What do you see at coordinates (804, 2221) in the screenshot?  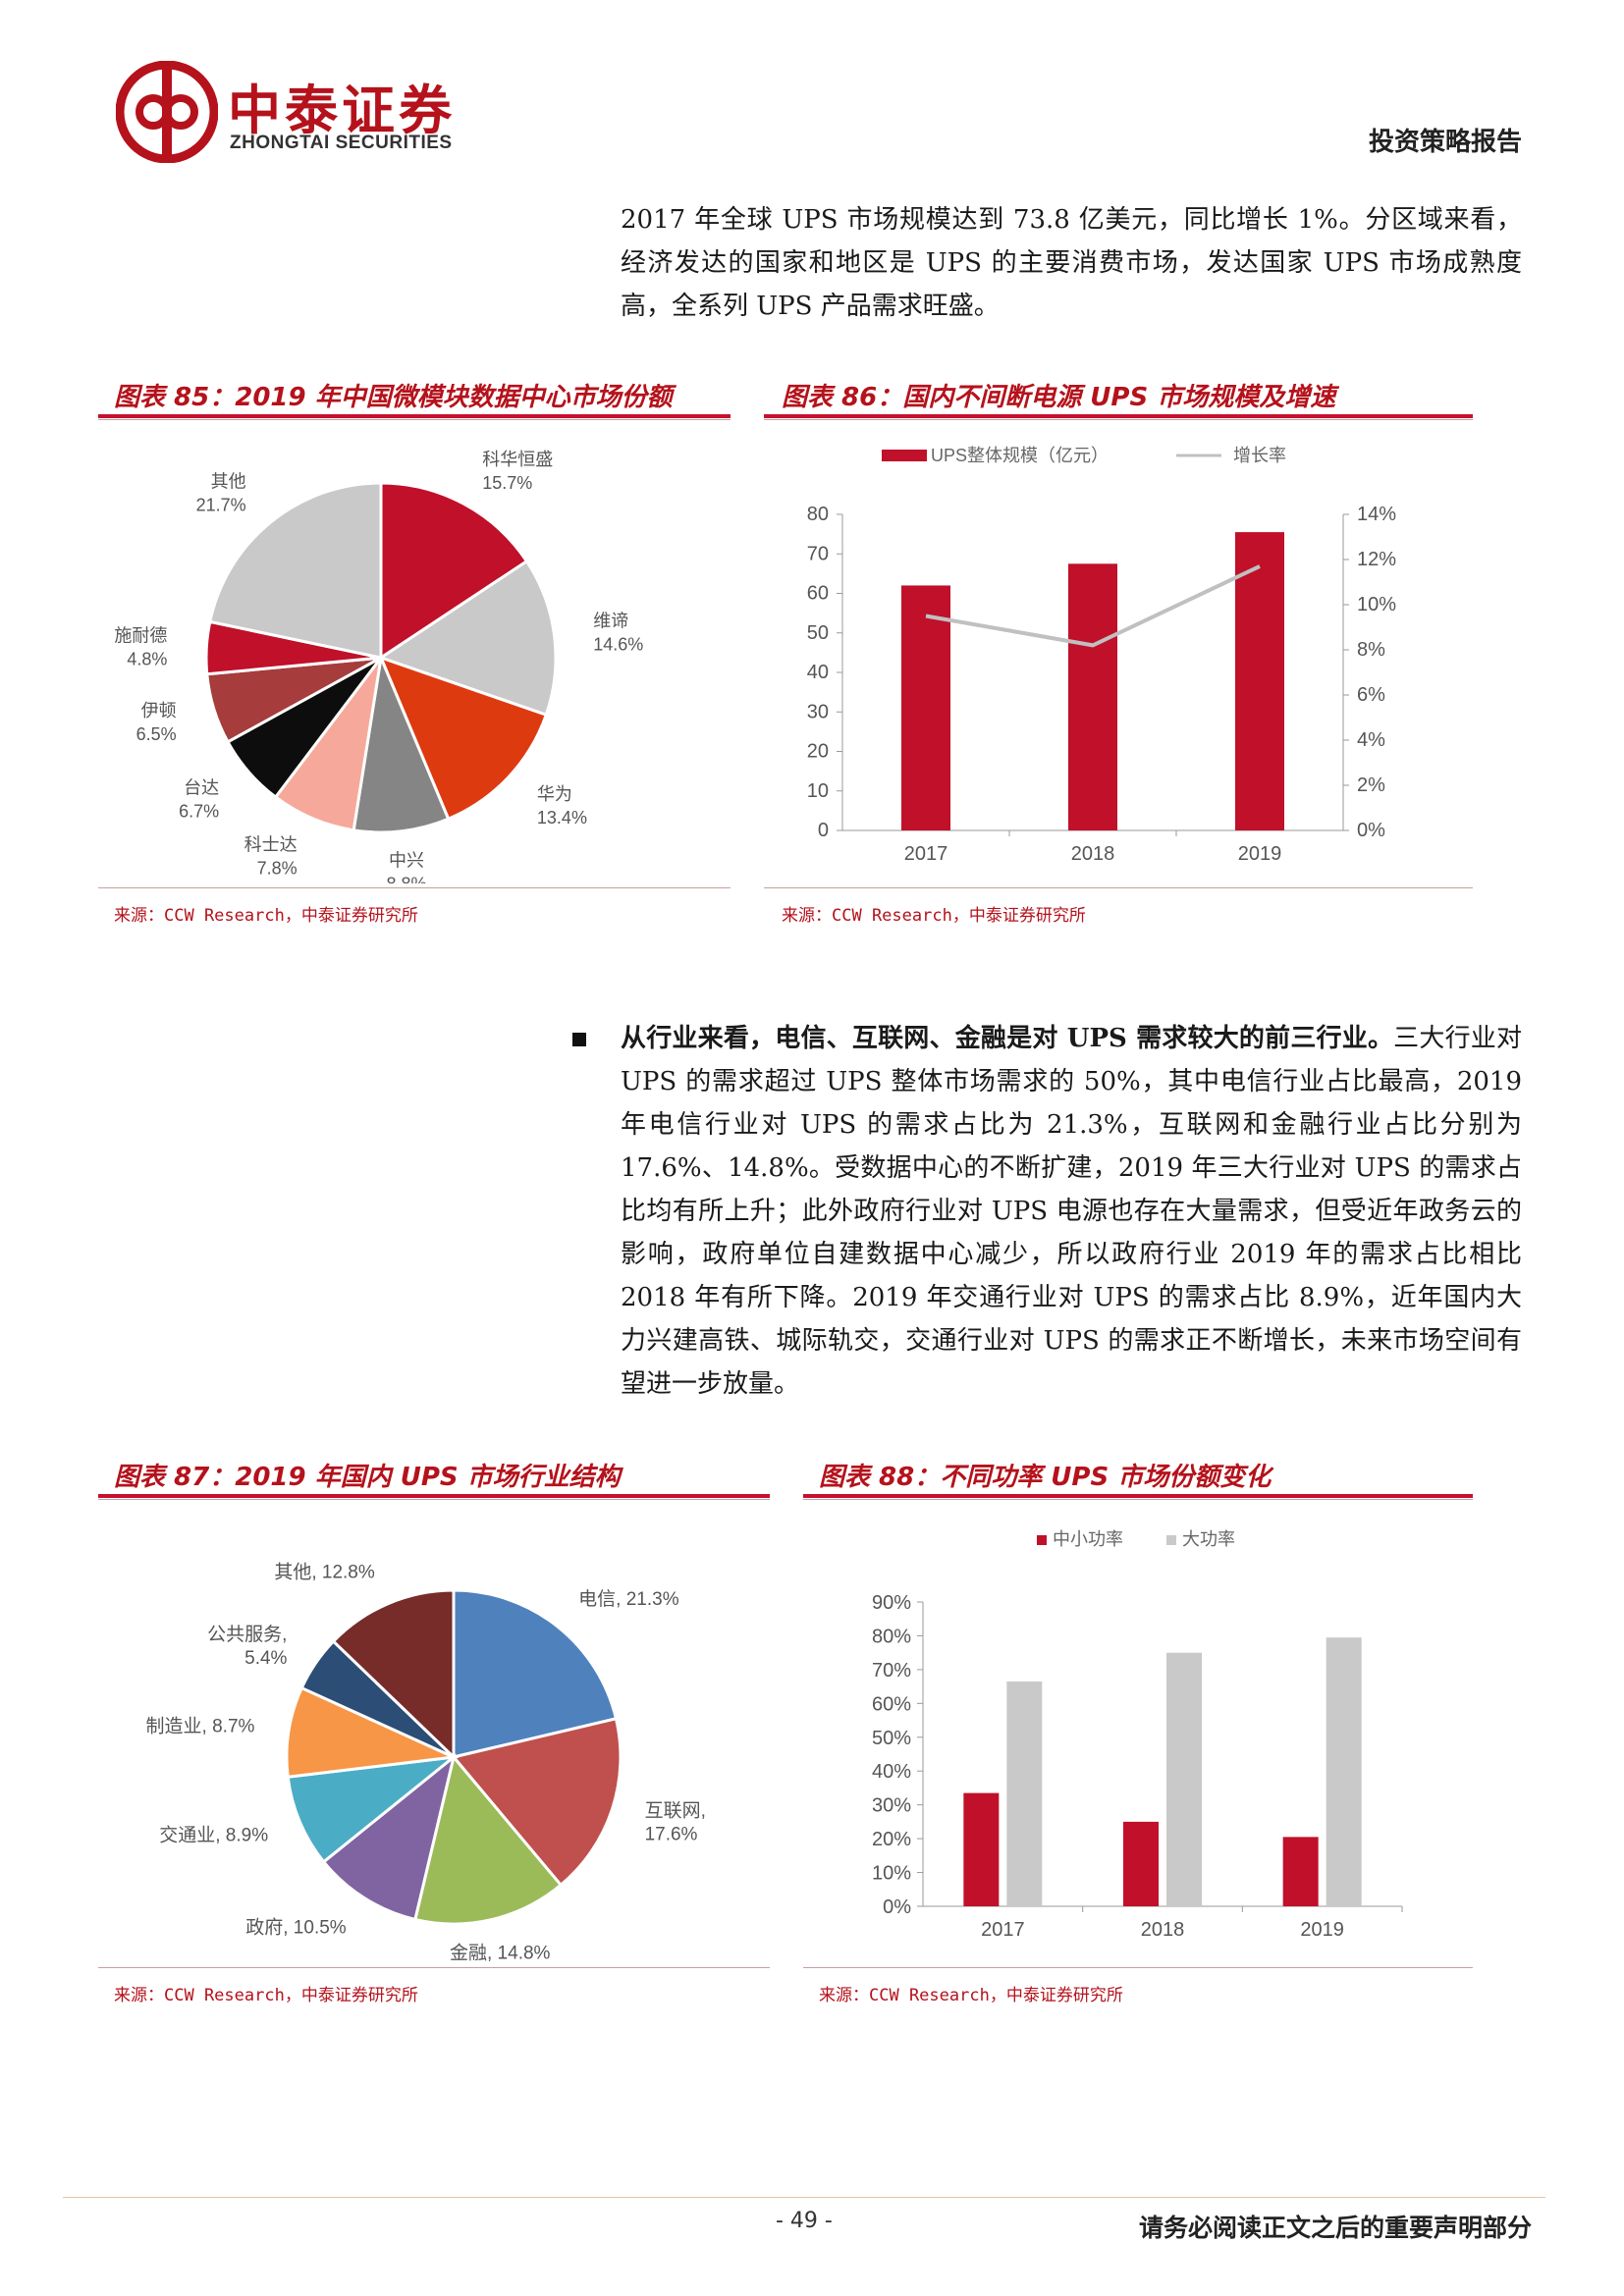 I see `page-number: - 49 -` at bounding box center [804, 2221].